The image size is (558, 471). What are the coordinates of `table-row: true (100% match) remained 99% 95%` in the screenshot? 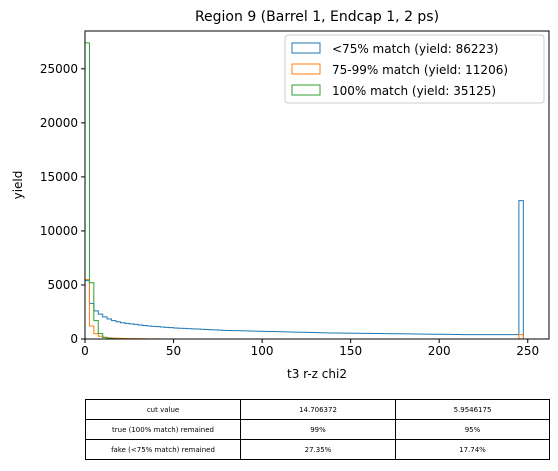 It's located at (317, 429).